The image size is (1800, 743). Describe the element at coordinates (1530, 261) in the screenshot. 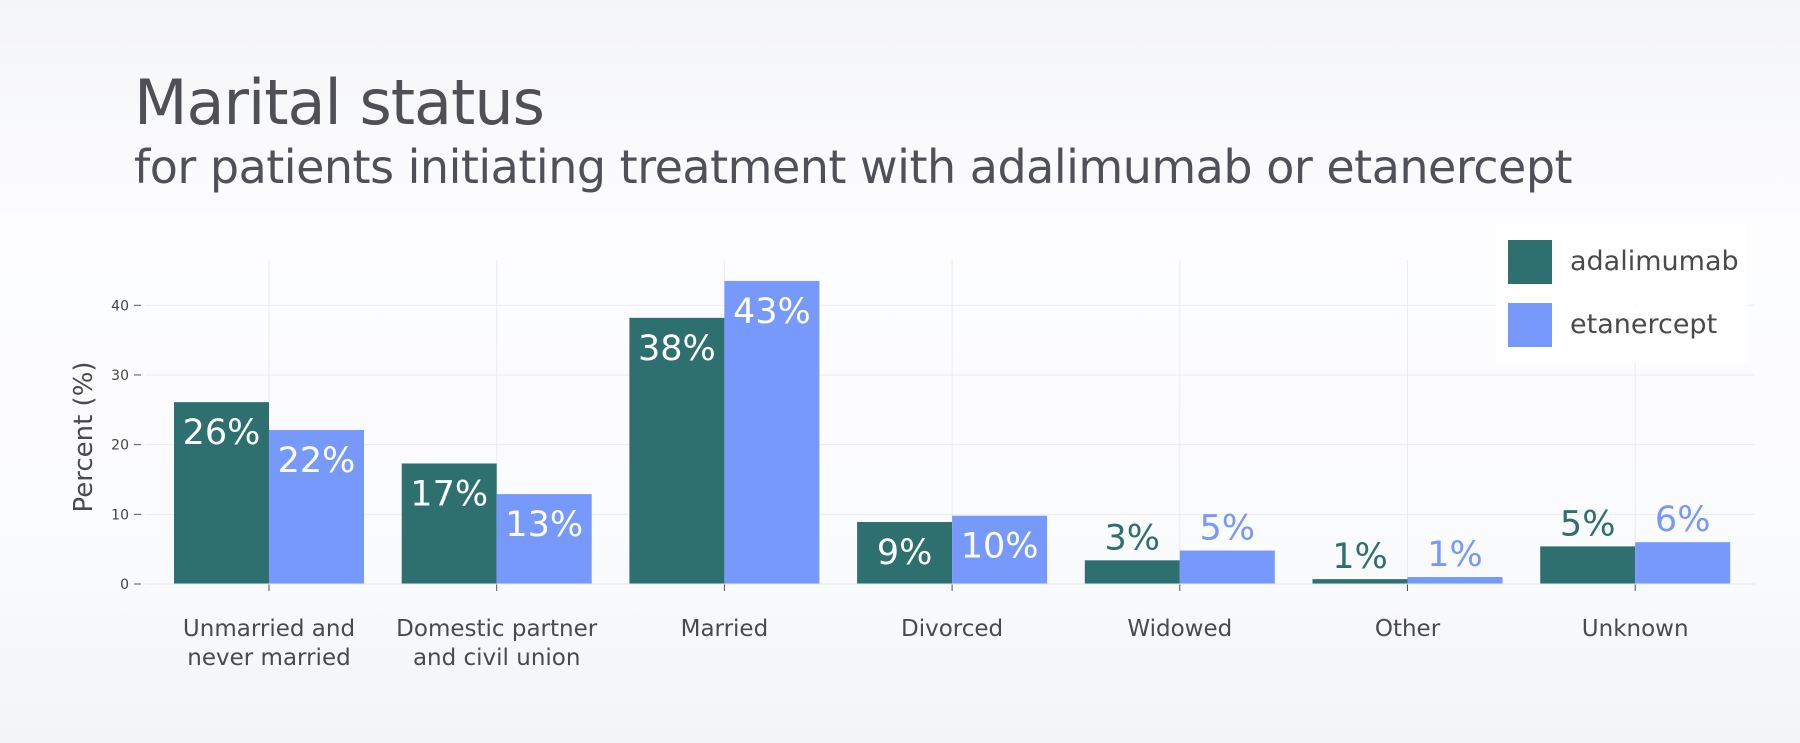

I see `legend-swatch-adalimumab` at that location.